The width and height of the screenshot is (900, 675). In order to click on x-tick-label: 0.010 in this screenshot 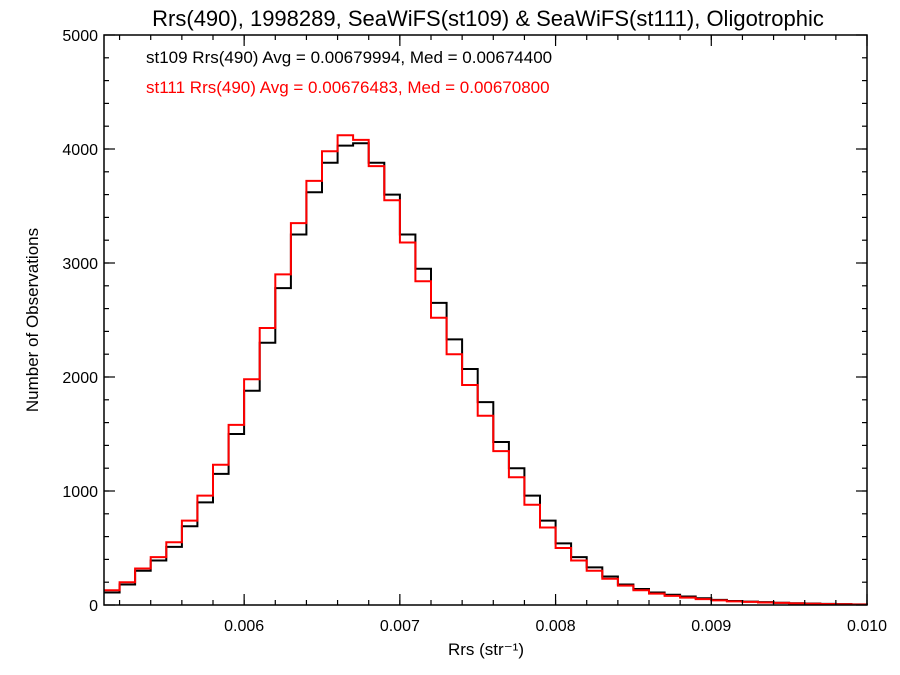, I will do `click(867, 626)`.